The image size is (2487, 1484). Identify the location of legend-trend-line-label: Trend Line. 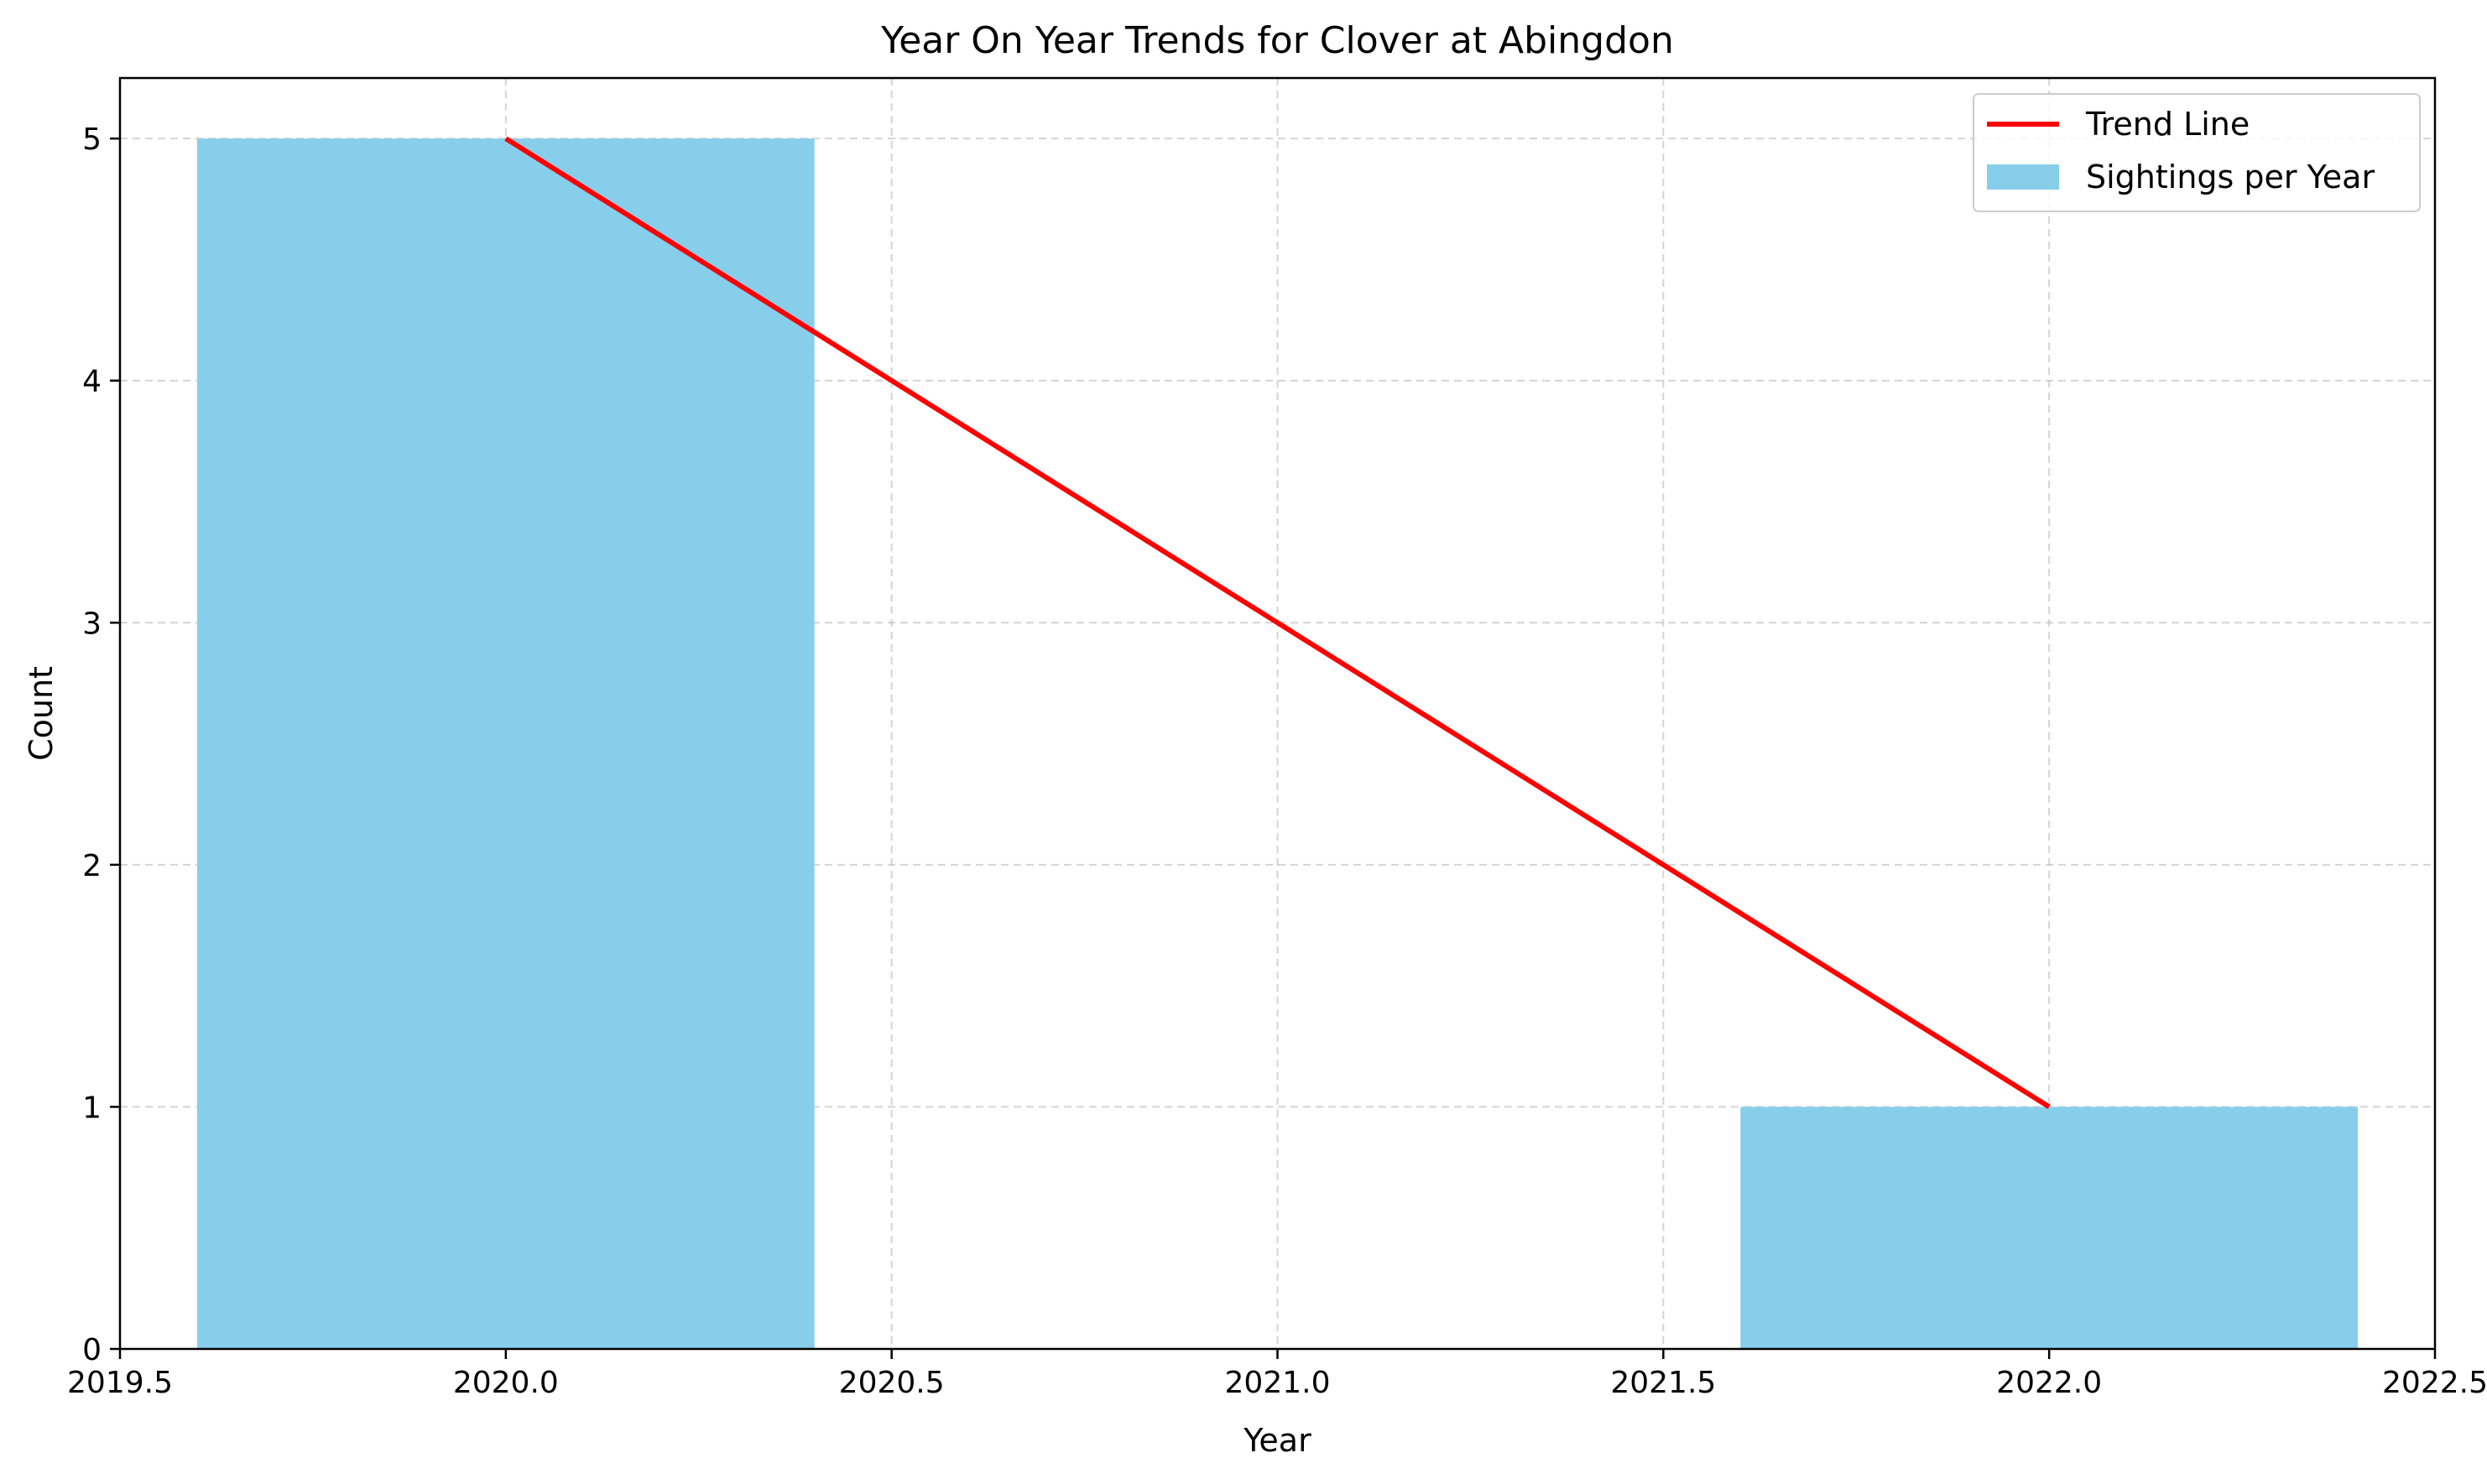
(2167, 124).